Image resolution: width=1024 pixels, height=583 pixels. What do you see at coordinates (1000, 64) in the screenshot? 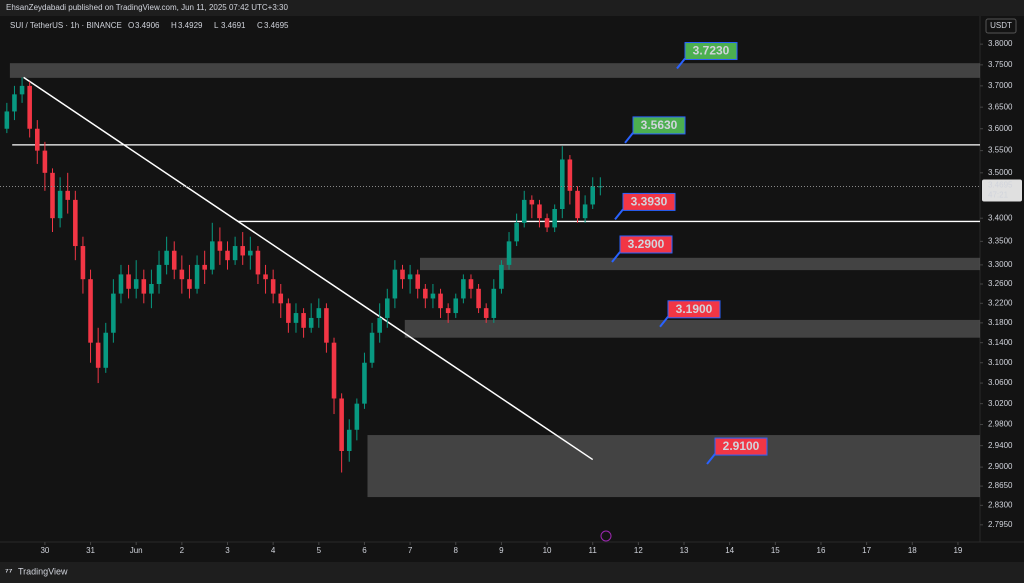
I see `y-tick-label: 3.7500` at bounding box center [1000, 64].